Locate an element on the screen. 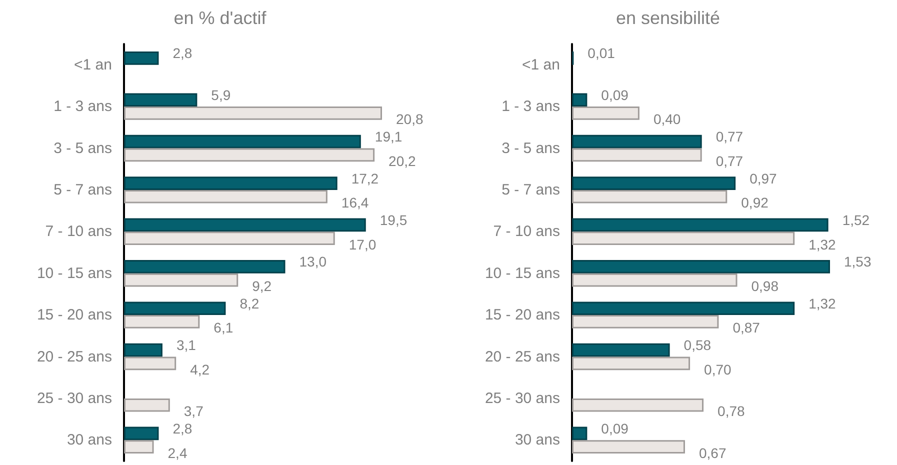  chart-title: en sensibilité is located at coordinates (668, 18).